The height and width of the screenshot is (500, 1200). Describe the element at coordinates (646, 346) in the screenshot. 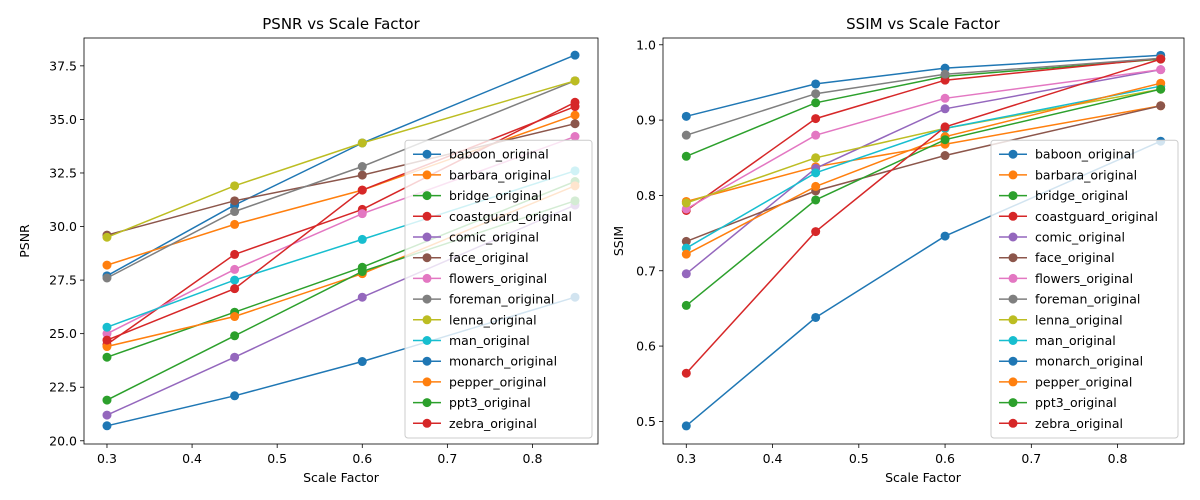

I see `y-tick-label: 0.6` at that location.